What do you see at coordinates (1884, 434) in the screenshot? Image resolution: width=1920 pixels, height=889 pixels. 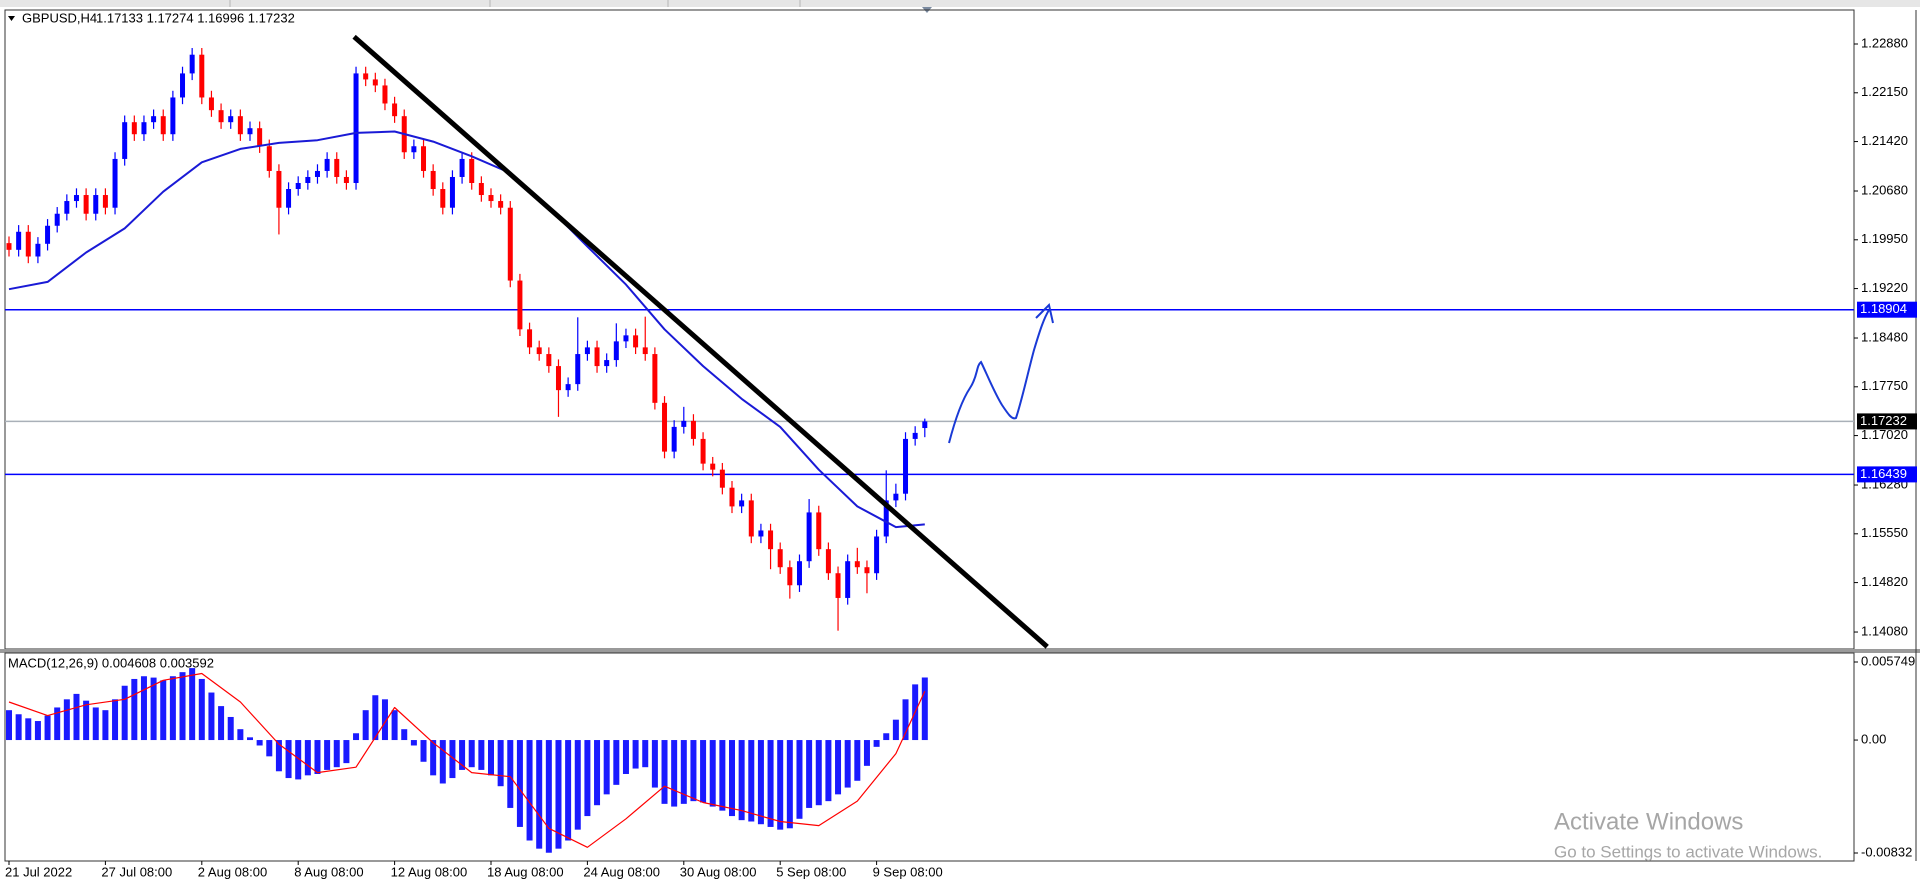 I see `y-tick-label: 1.17020` at bounding box center [1884, 434].